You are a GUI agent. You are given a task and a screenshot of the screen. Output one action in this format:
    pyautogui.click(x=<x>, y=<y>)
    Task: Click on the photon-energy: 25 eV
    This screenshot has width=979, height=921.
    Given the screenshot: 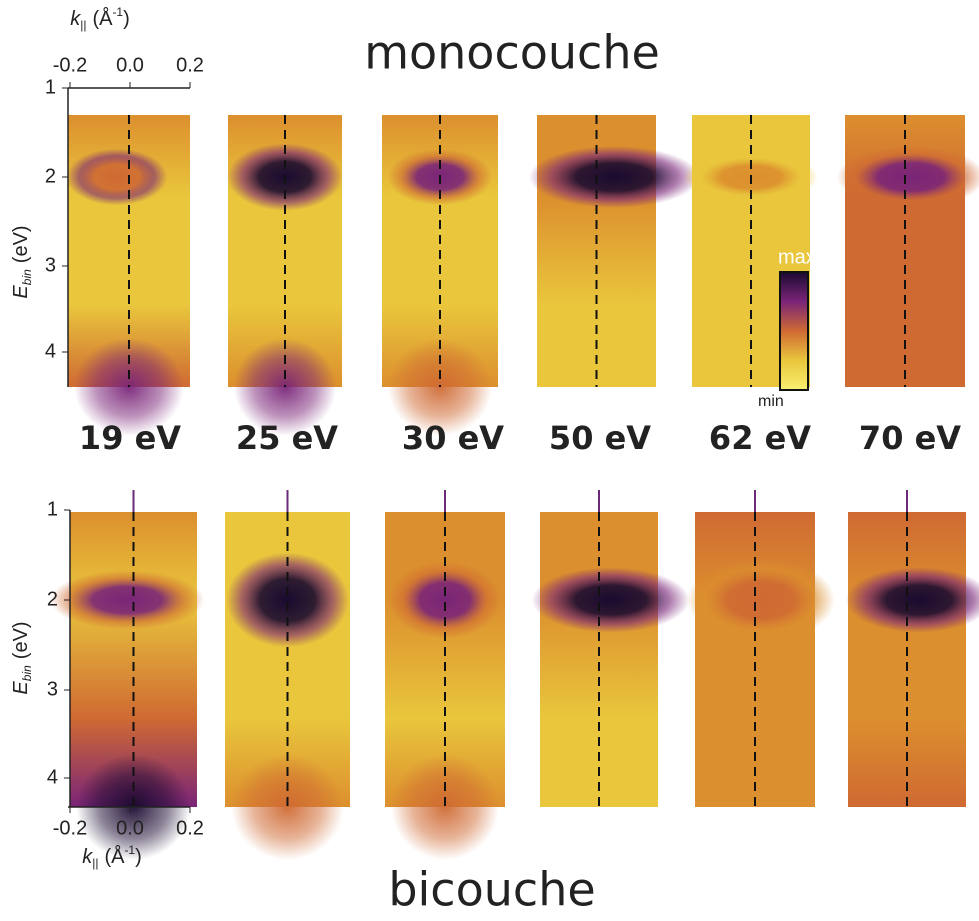 What is the action you would take?
    pyautogui.click(x=287, y=438)
    